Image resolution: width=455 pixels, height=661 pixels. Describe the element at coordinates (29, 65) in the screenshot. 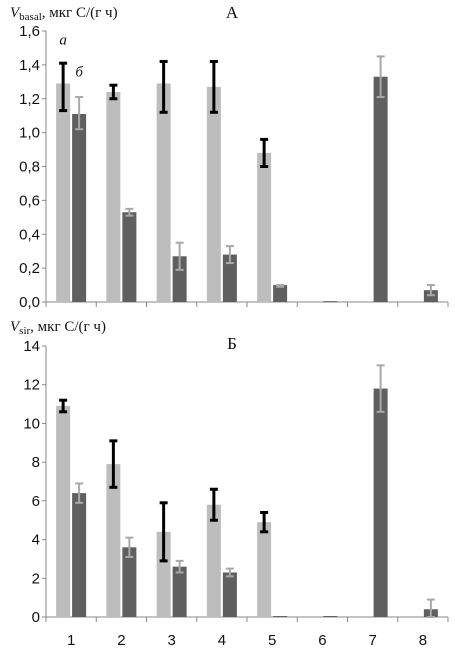

I see `y-tick-label: 1,4` at that location.